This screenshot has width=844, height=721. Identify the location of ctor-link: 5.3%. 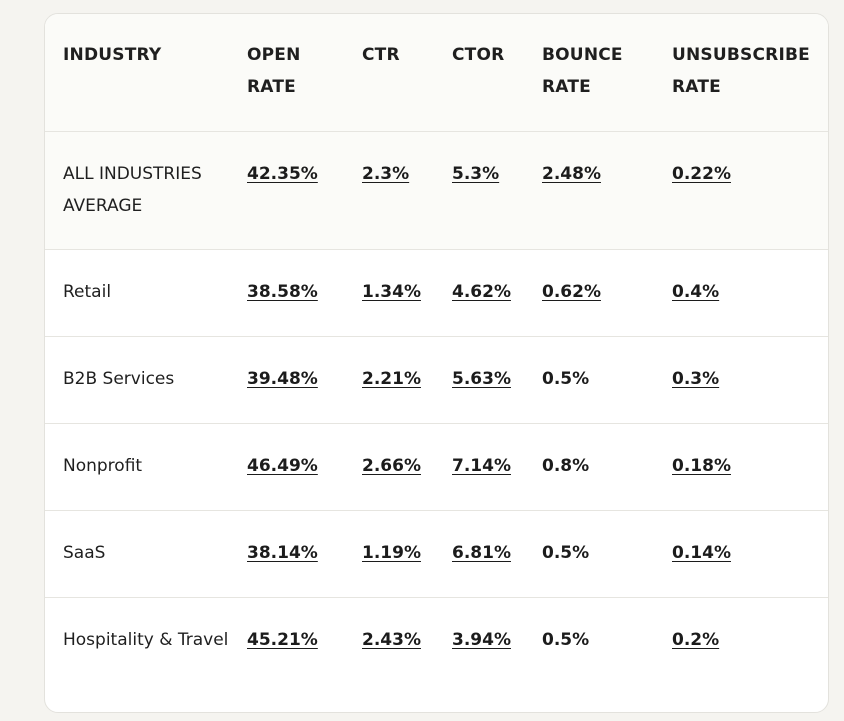
(476, 173).